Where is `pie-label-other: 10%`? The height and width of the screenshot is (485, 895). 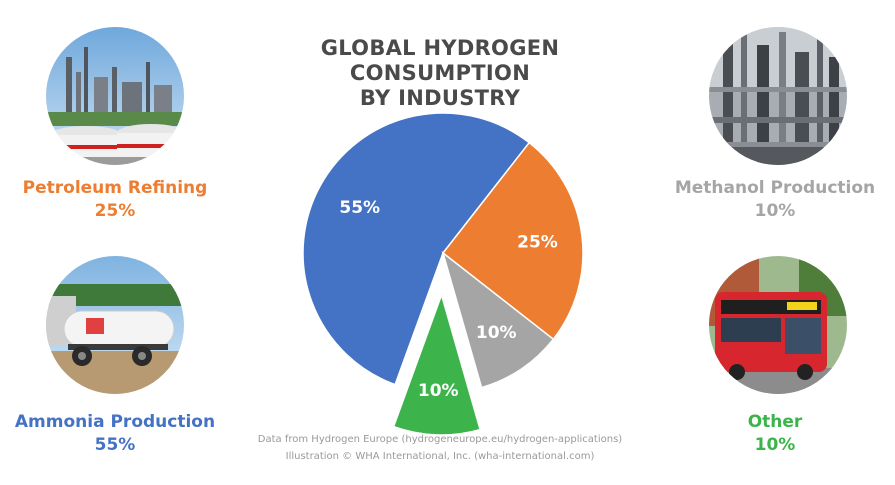
pie-label-other: 10% is located at coordinates (438, 391).